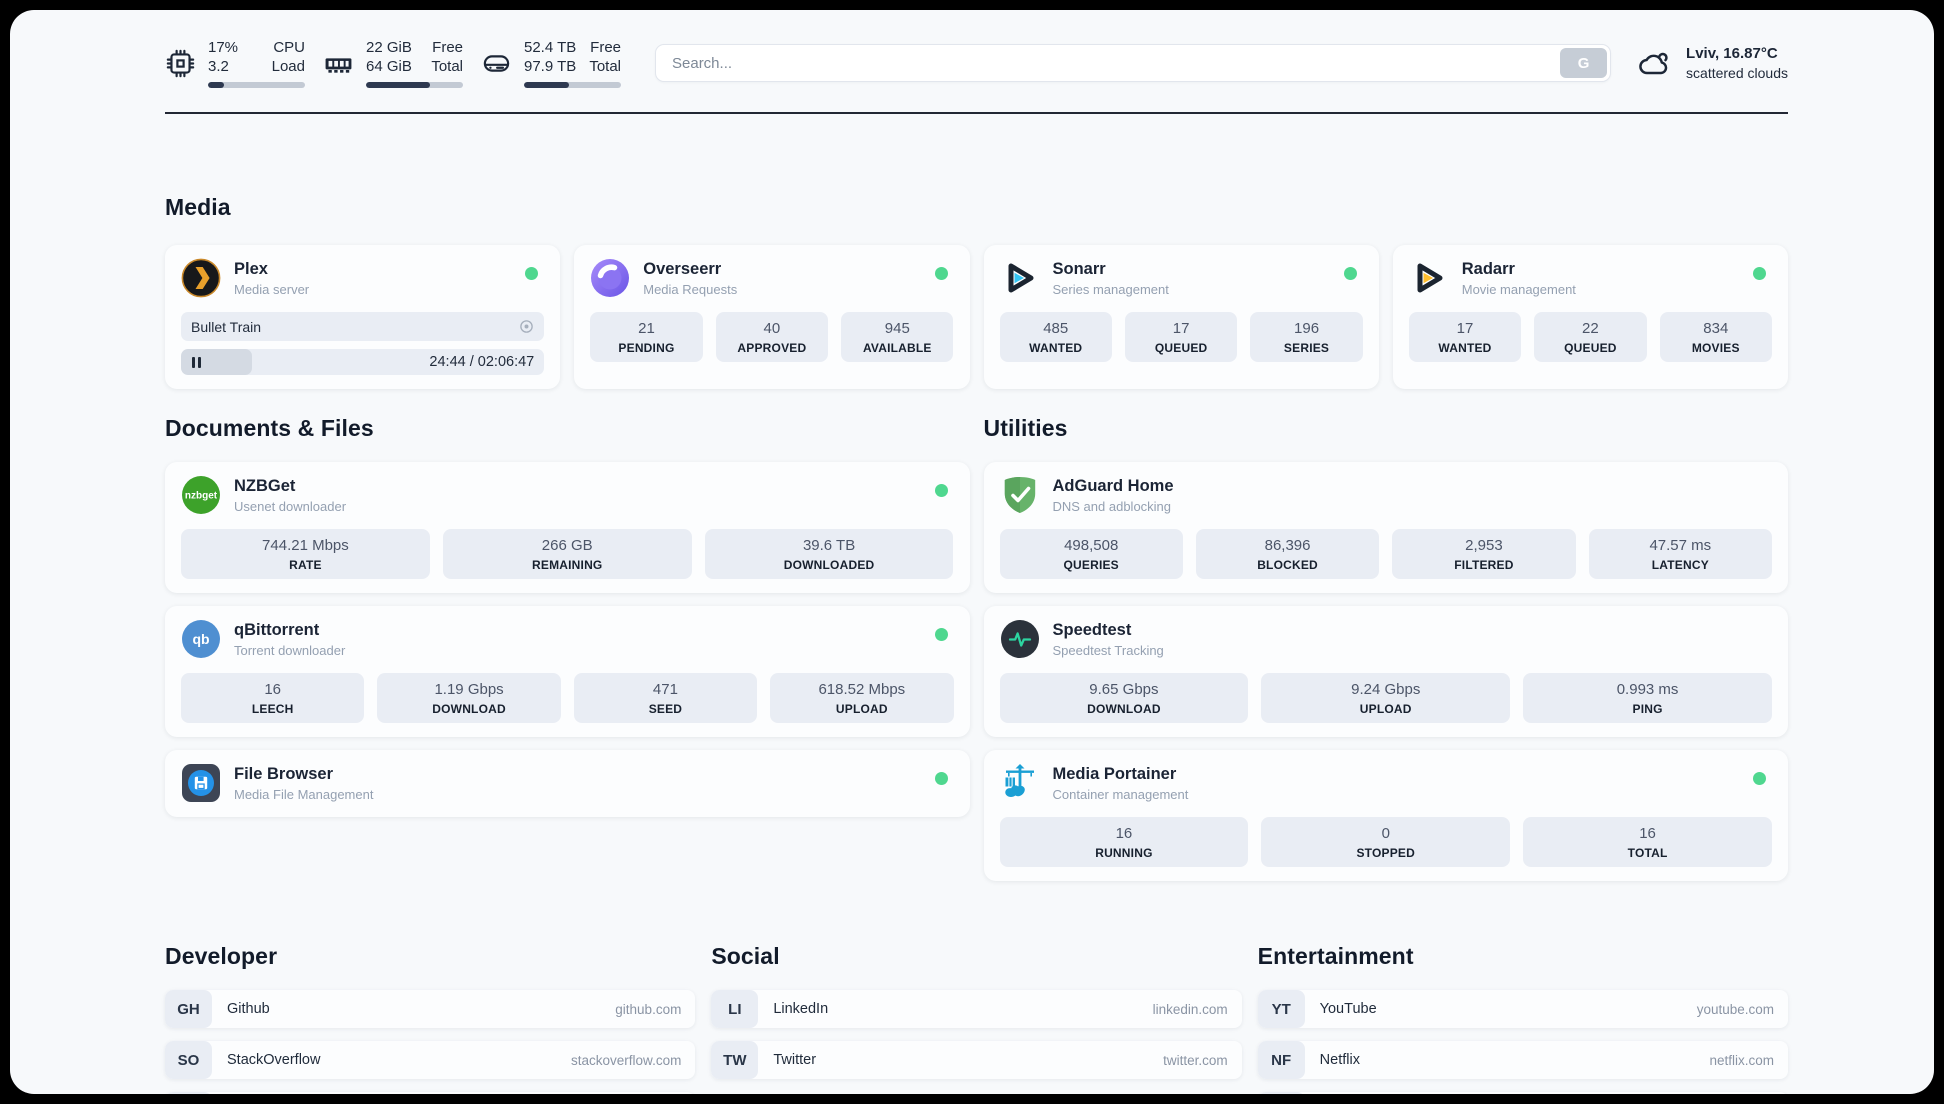 This screenshot has width=1944, height=1104. I want to click on app-card-plex: Plex Media server Bullet Train, so click(363, 317).